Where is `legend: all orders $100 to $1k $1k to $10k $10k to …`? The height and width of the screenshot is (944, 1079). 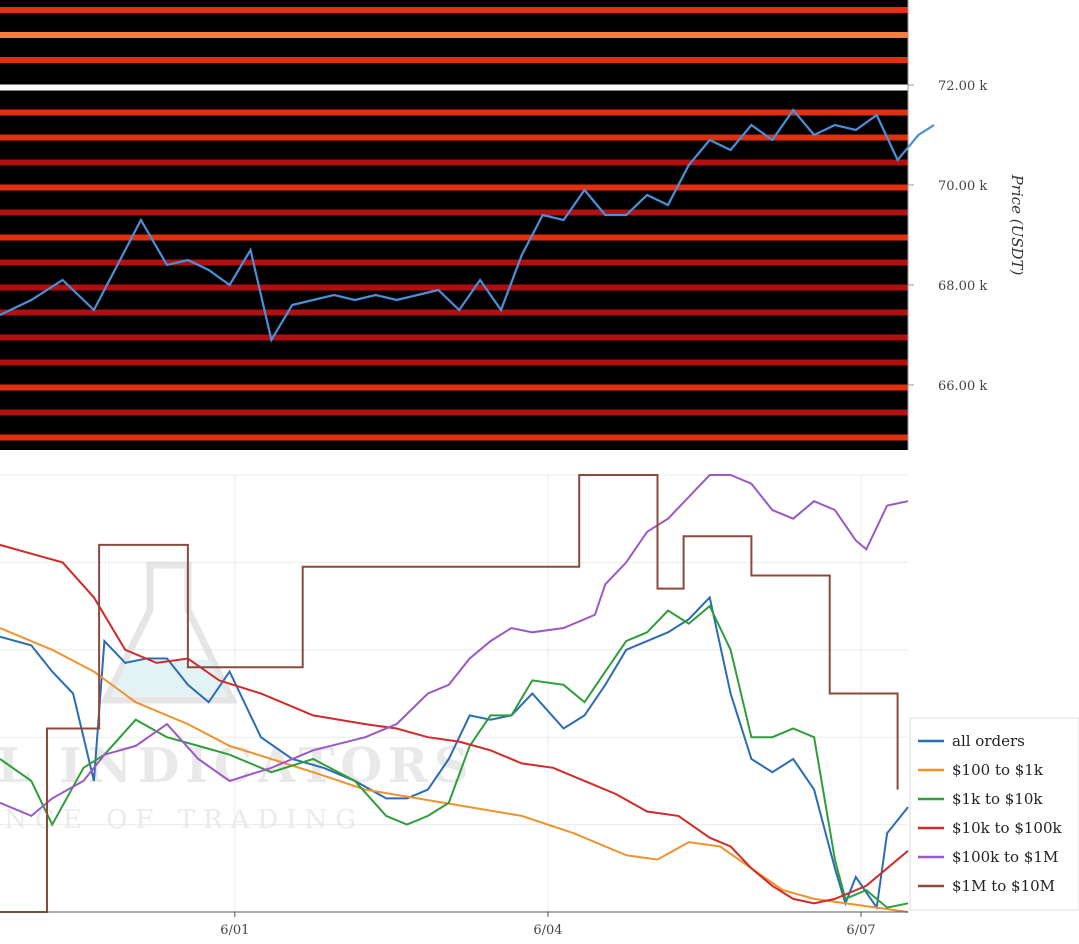
legend: all orders $100 to $1k $1k to $10k $10k to … is located at coordinates (994, 814).